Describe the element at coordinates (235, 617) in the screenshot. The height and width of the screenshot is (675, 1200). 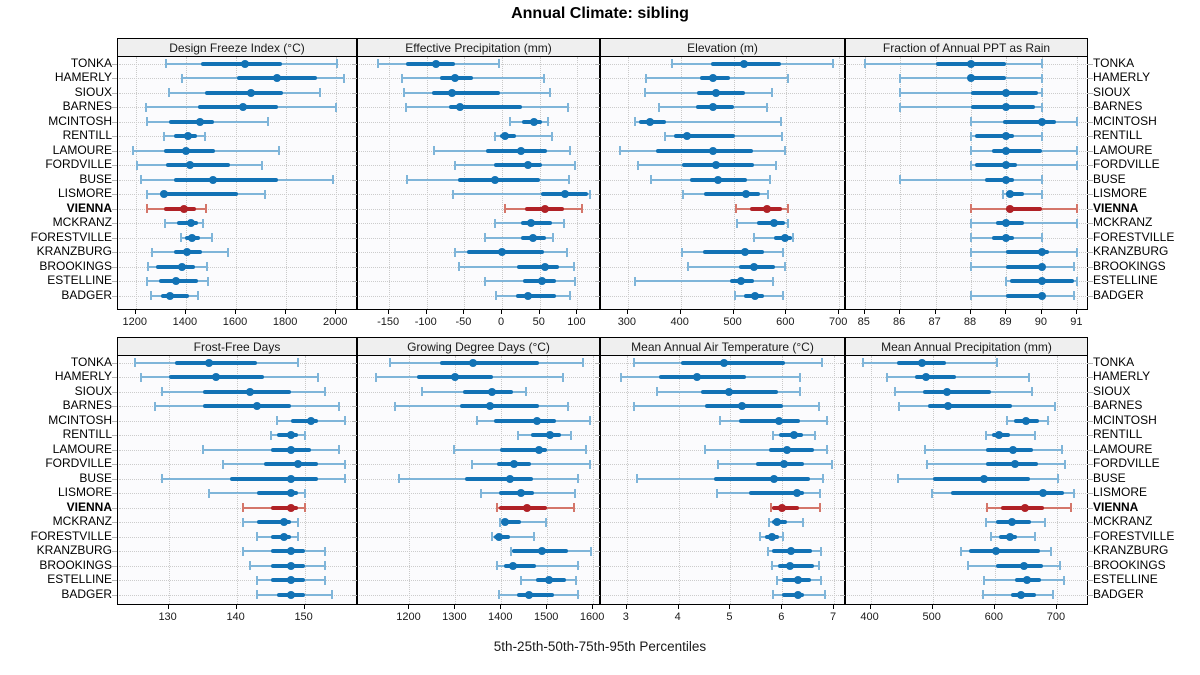
I see `x-axis-tick-label: 140` at that location.